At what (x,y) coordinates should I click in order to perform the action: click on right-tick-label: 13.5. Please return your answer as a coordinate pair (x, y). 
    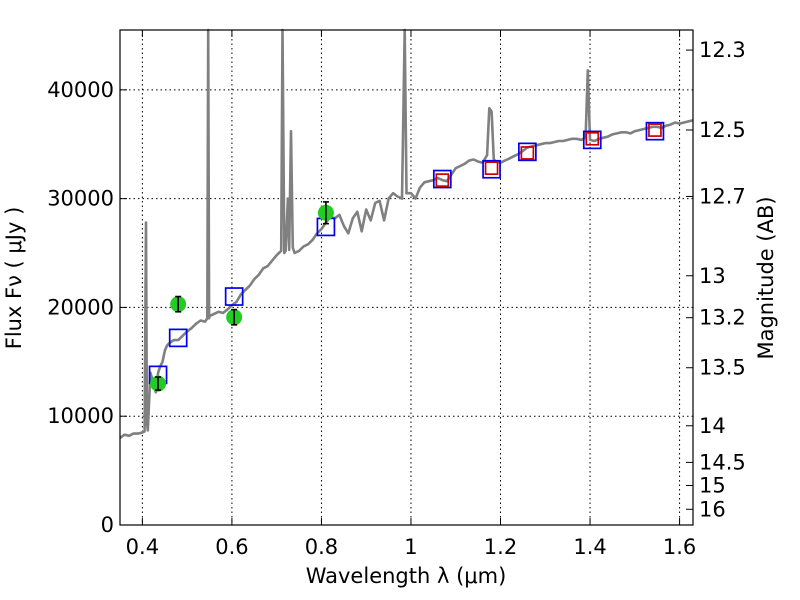
    Looking at the image, I should click on (722, 368).